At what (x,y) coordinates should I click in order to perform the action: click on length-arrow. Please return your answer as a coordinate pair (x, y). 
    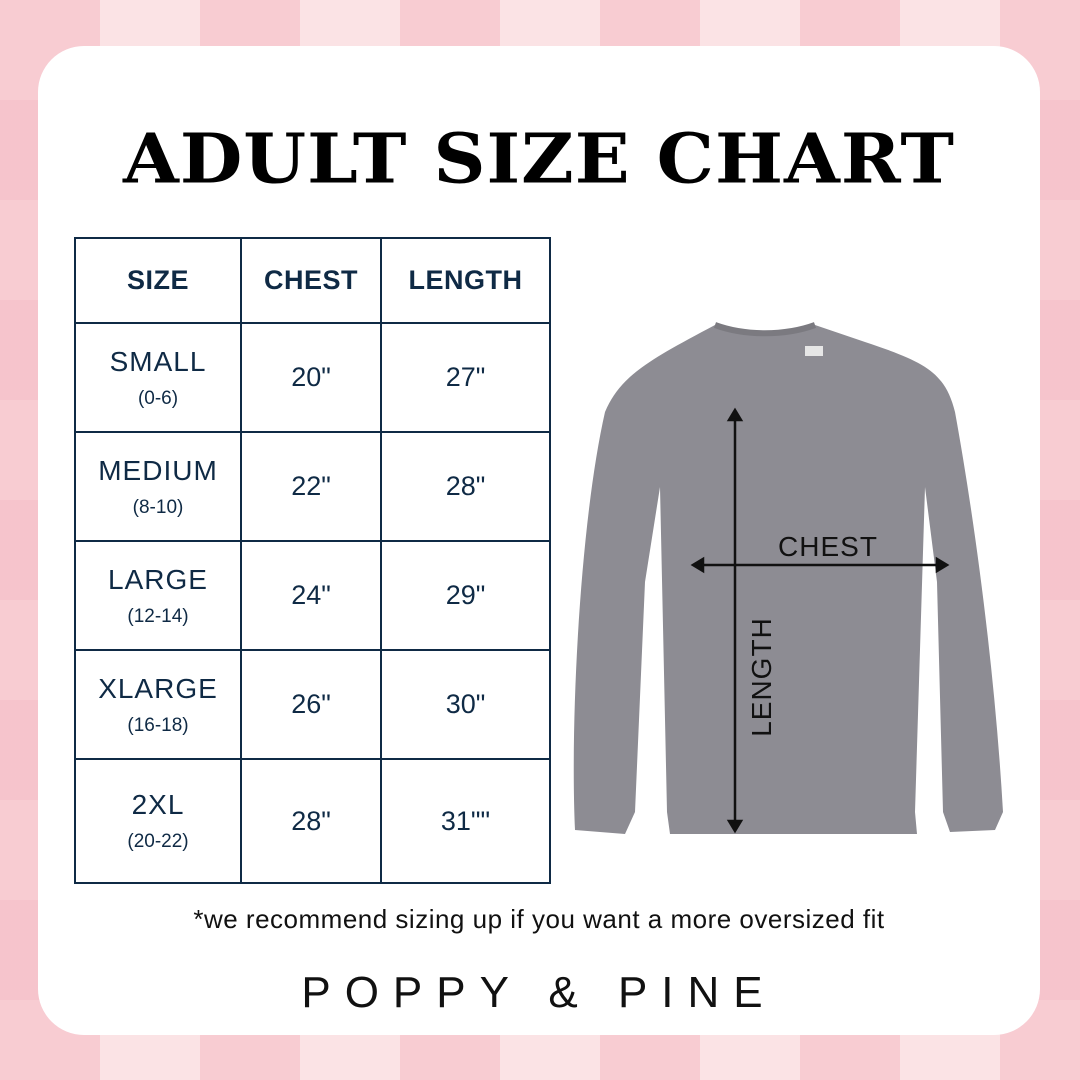
    Looking at the image, I should click on (735, 620).